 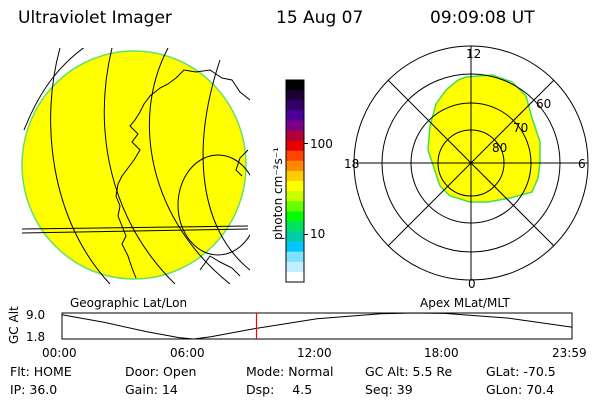 What do you see at coordinates (161, 371) in the screenshot?
I see `info-door: Door: Open` at bounding box center [161, 371].